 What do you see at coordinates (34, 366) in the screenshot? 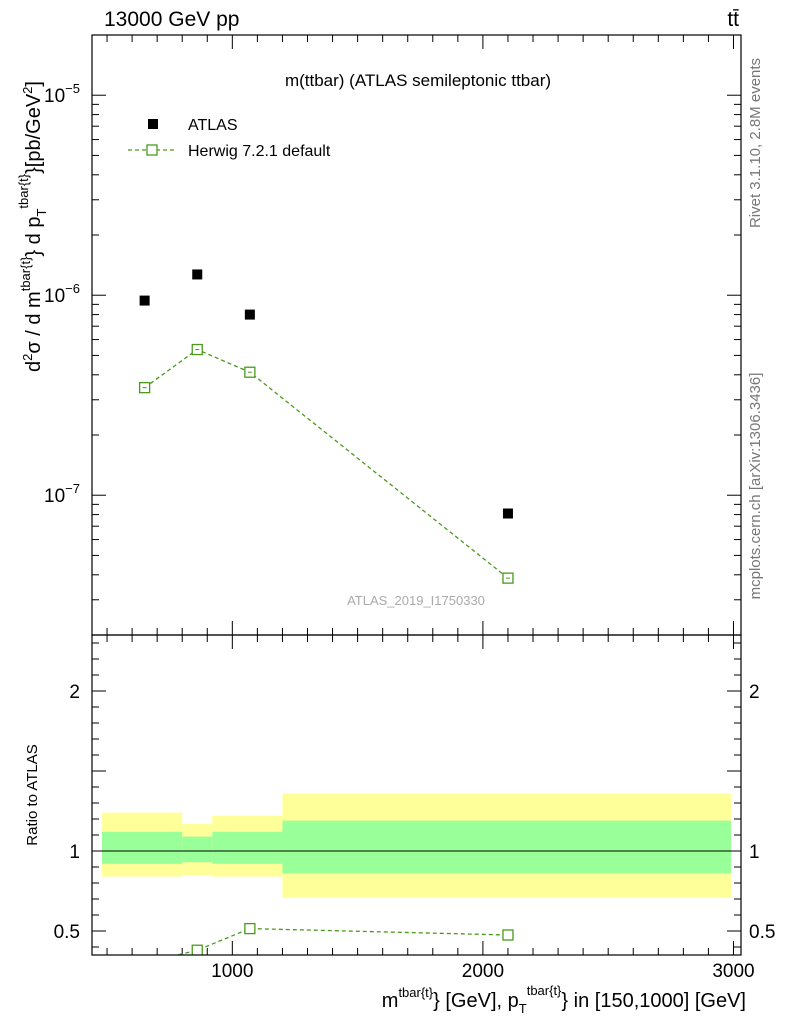
I see `y-axis-label-part1: d` at bounding box center [34, 366].